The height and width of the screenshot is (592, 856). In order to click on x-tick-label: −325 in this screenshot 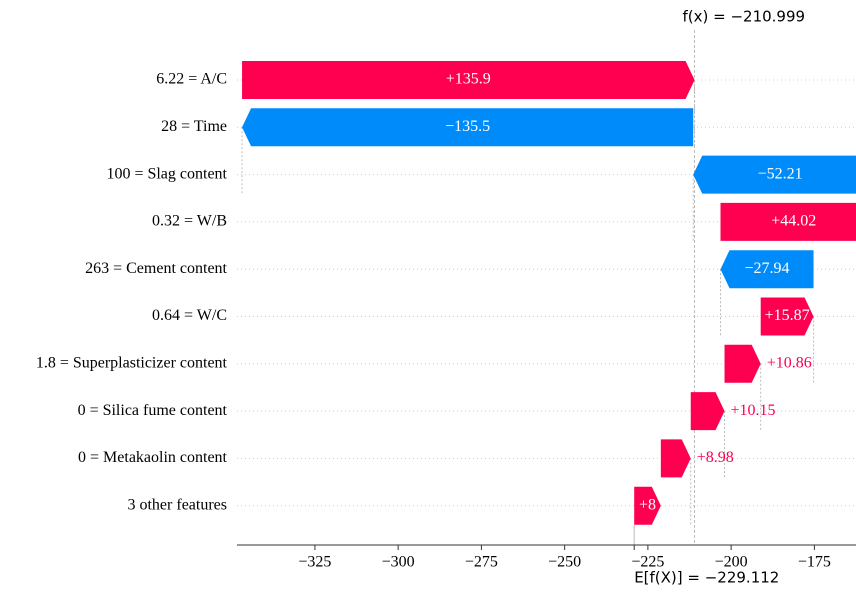, I will do `click(314, 562)`.